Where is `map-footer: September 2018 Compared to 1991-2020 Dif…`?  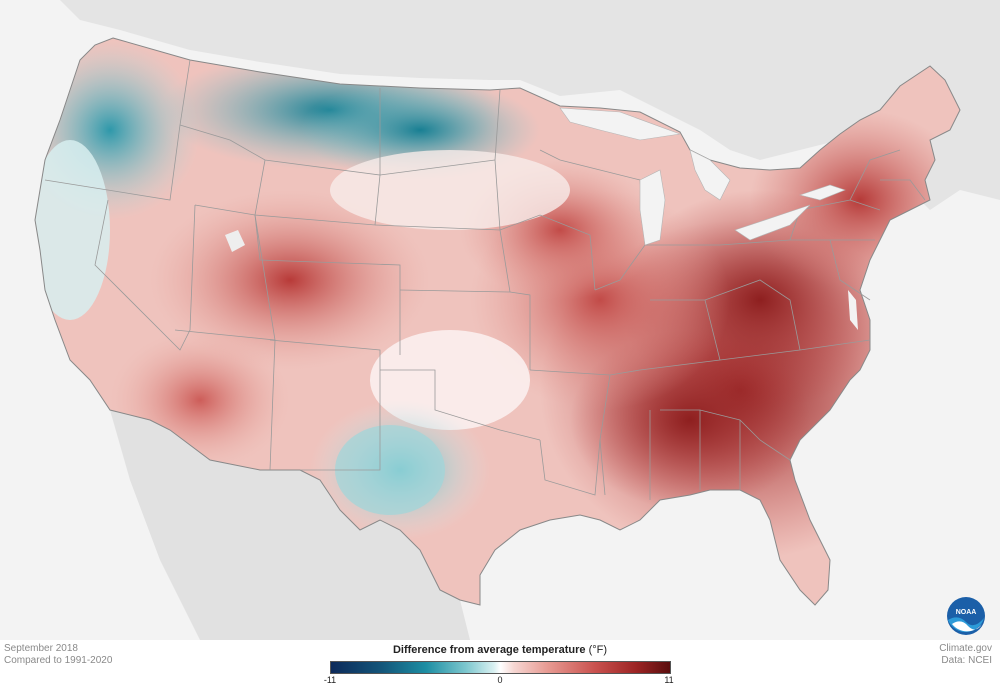
map-footer: September 2018 Compared to 1991-2020 Dif… is located at coordinates (500, 665).